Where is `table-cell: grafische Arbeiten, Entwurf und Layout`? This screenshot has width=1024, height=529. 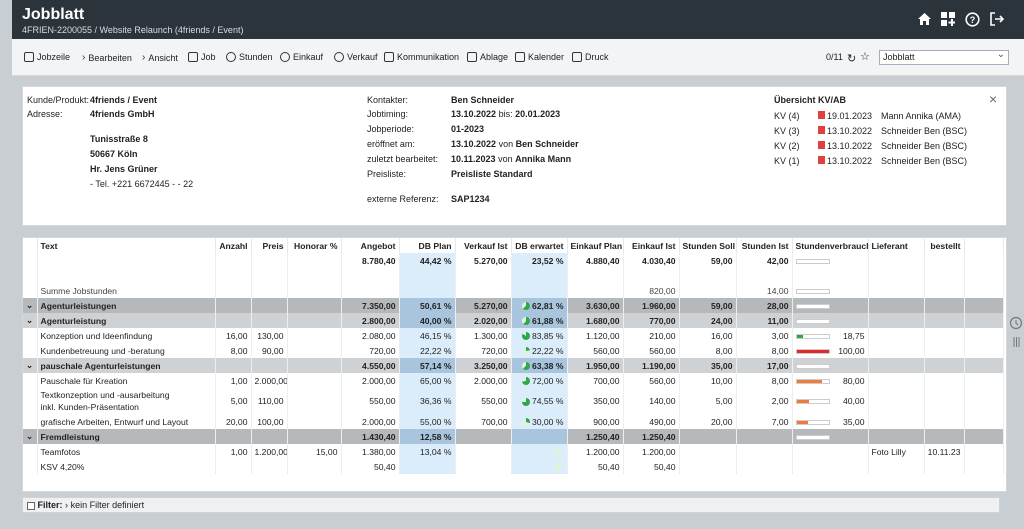
table-cell: grafische Arbeiten, Entwurf und Layout is located at coordinates (126, 421).